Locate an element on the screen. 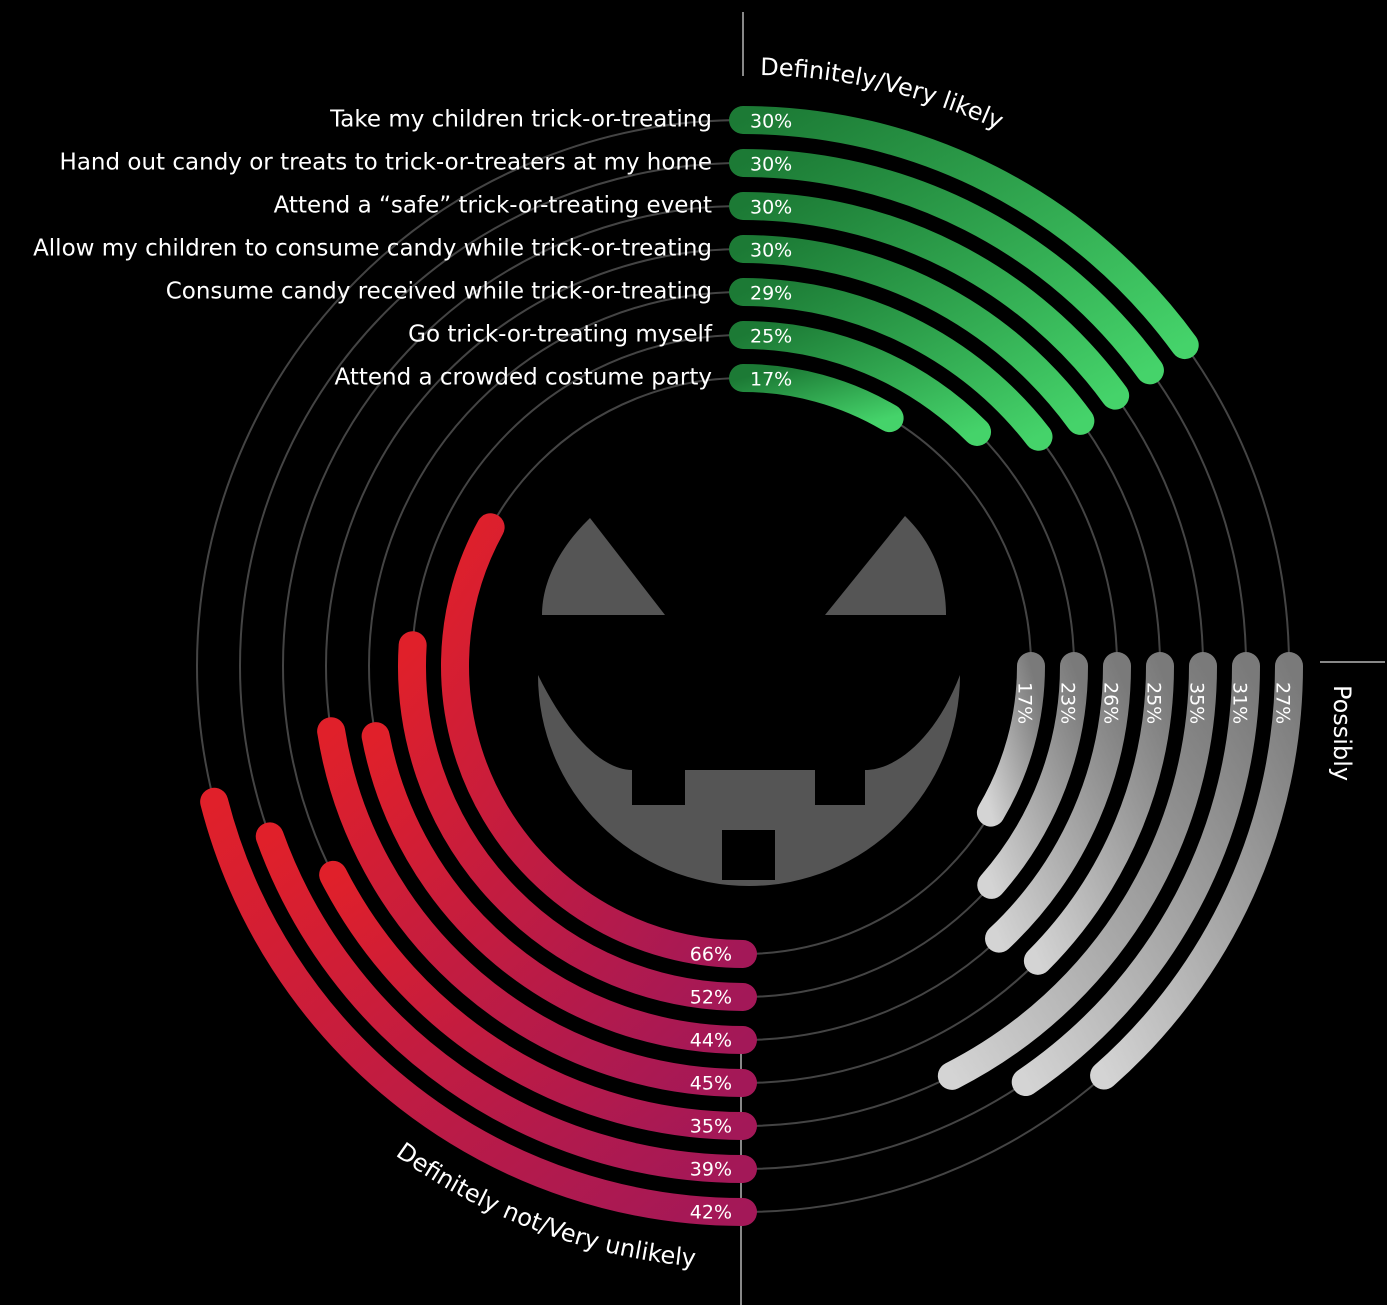  value-label: 29% is located at coordinates (771, 294).